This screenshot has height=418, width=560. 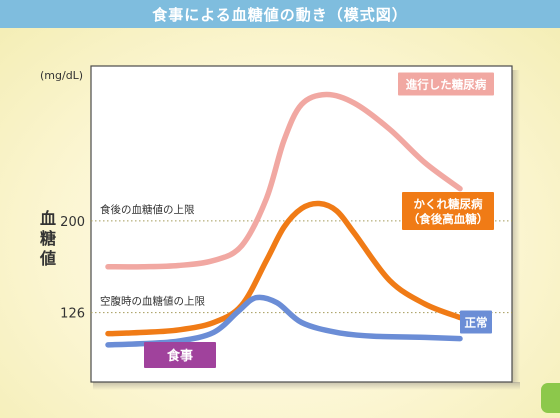 What do you see at coordinates (515, 226) in the screenshot?
I see `panel-shadow-right` at bounding box center [515, 226].